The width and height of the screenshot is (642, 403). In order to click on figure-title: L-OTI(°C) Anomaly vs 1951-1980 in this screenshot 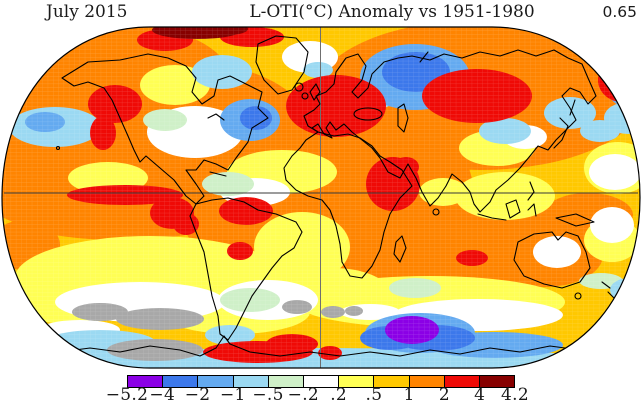, I will do `click(392, 12)`.